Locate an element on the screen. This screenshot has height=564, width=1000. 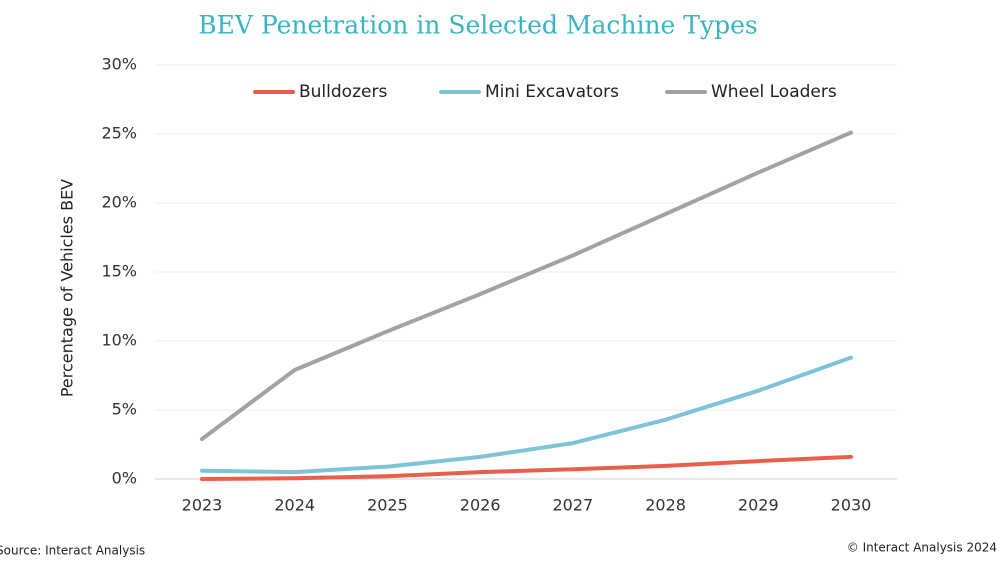
x-tick-label: 2028 is located at coordinates (665, 505).